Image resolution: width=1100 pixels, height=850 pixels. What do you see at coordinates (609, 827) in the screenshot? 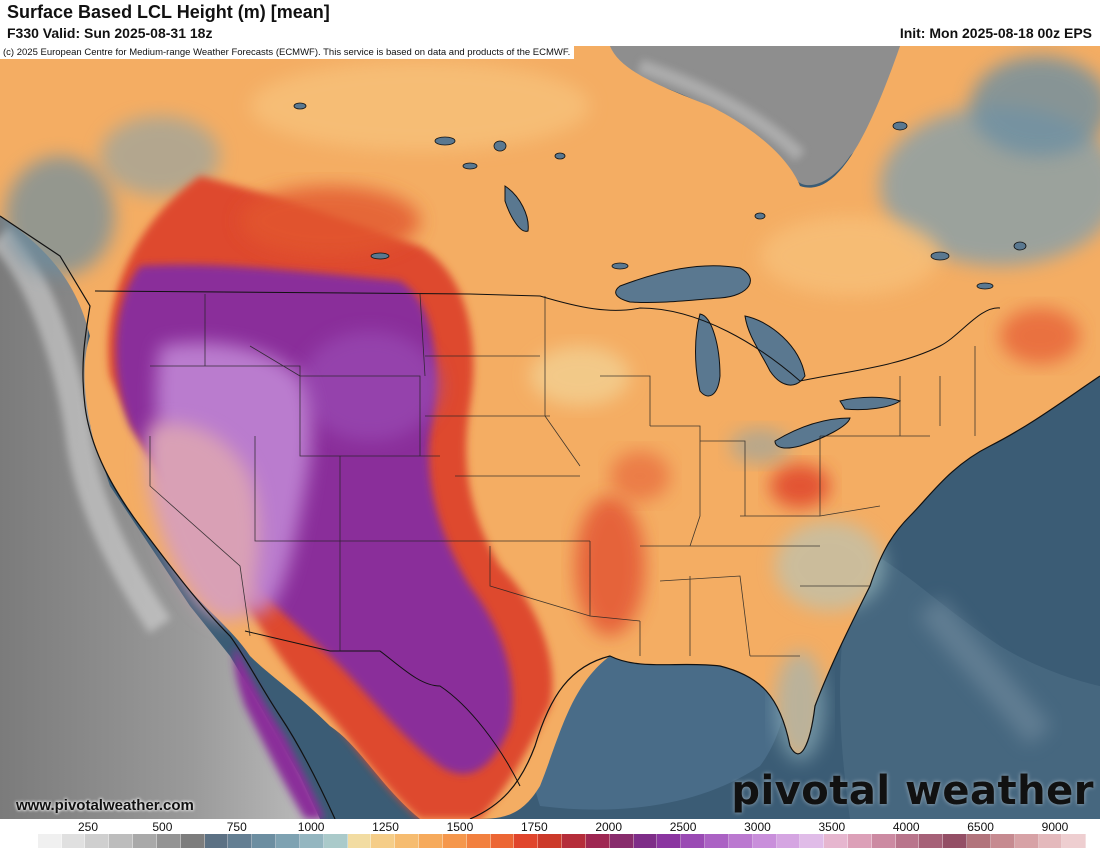
I see `colorbar-tick-label: 2000` at bounding box center [609, 827].